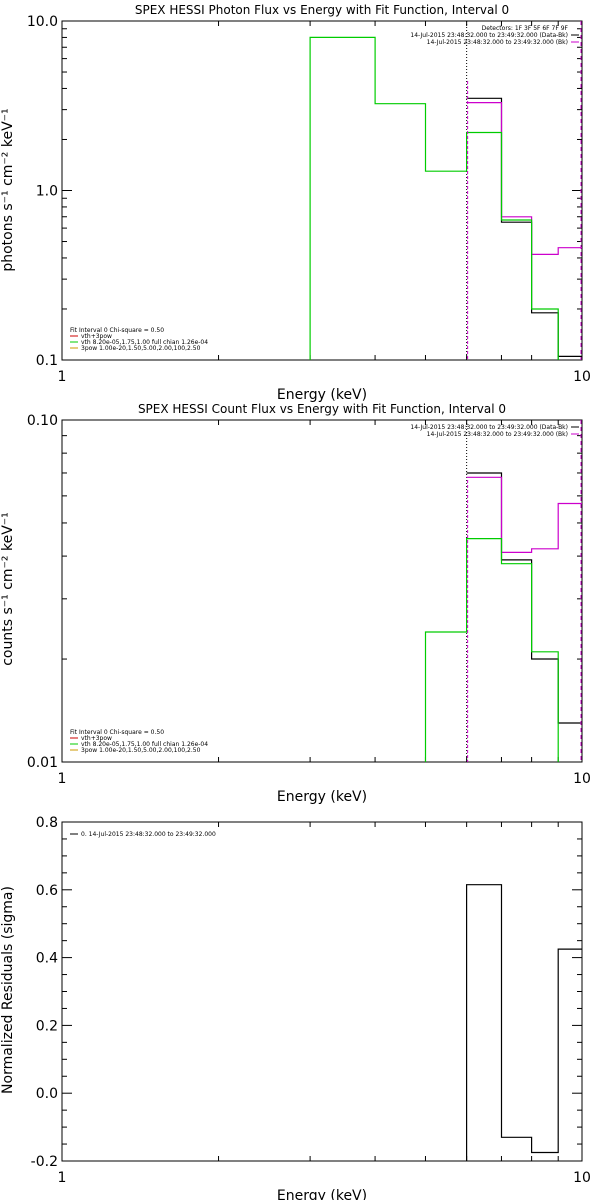  I want to click on panel3-series, so click(524, 1022).